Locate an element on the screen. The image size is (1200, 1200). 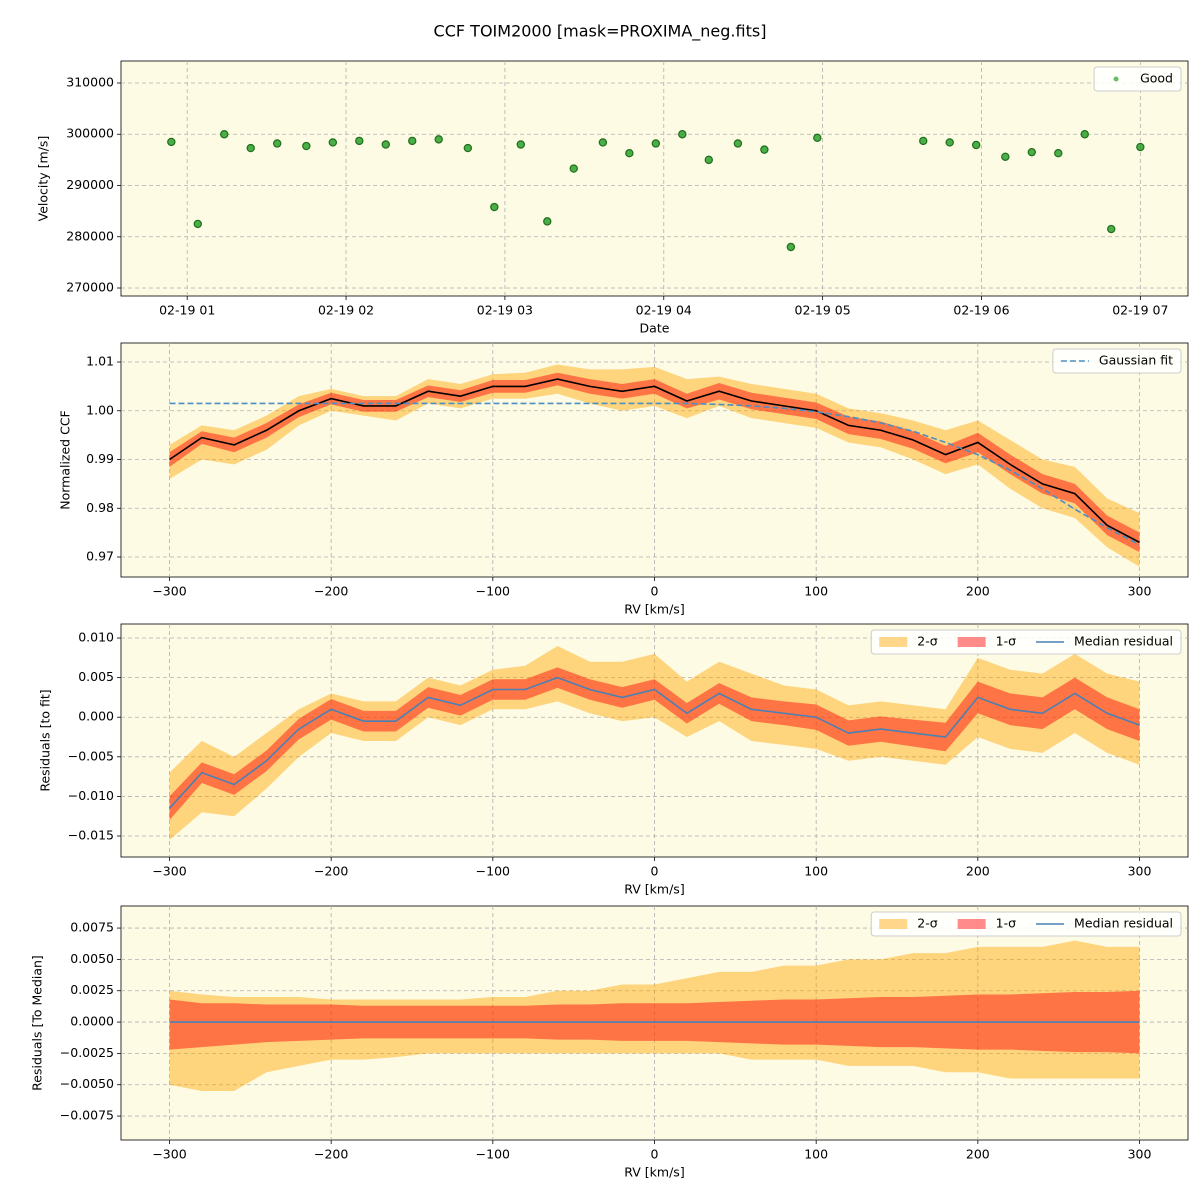
y-tick-label: 0.97 is located at coordinates (100, 556).